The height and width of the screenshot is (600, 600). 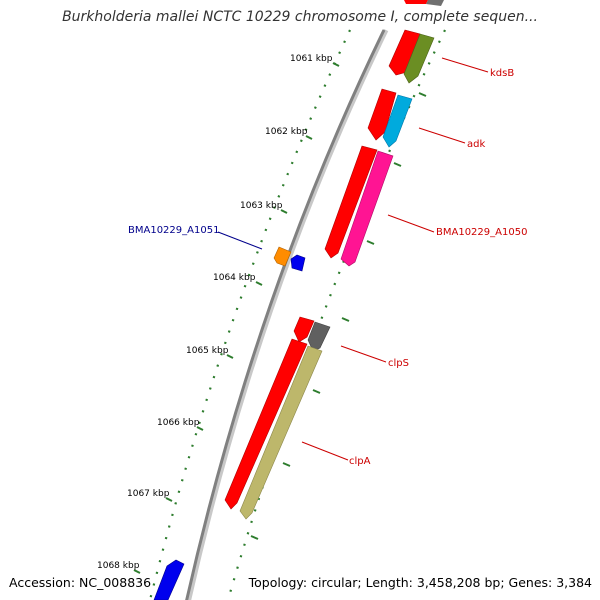 What do you see at coordinates (178, 423) in the screenshot?
I see `tick-label-1066: 1066 kbp` at bounding box center [178, 423].